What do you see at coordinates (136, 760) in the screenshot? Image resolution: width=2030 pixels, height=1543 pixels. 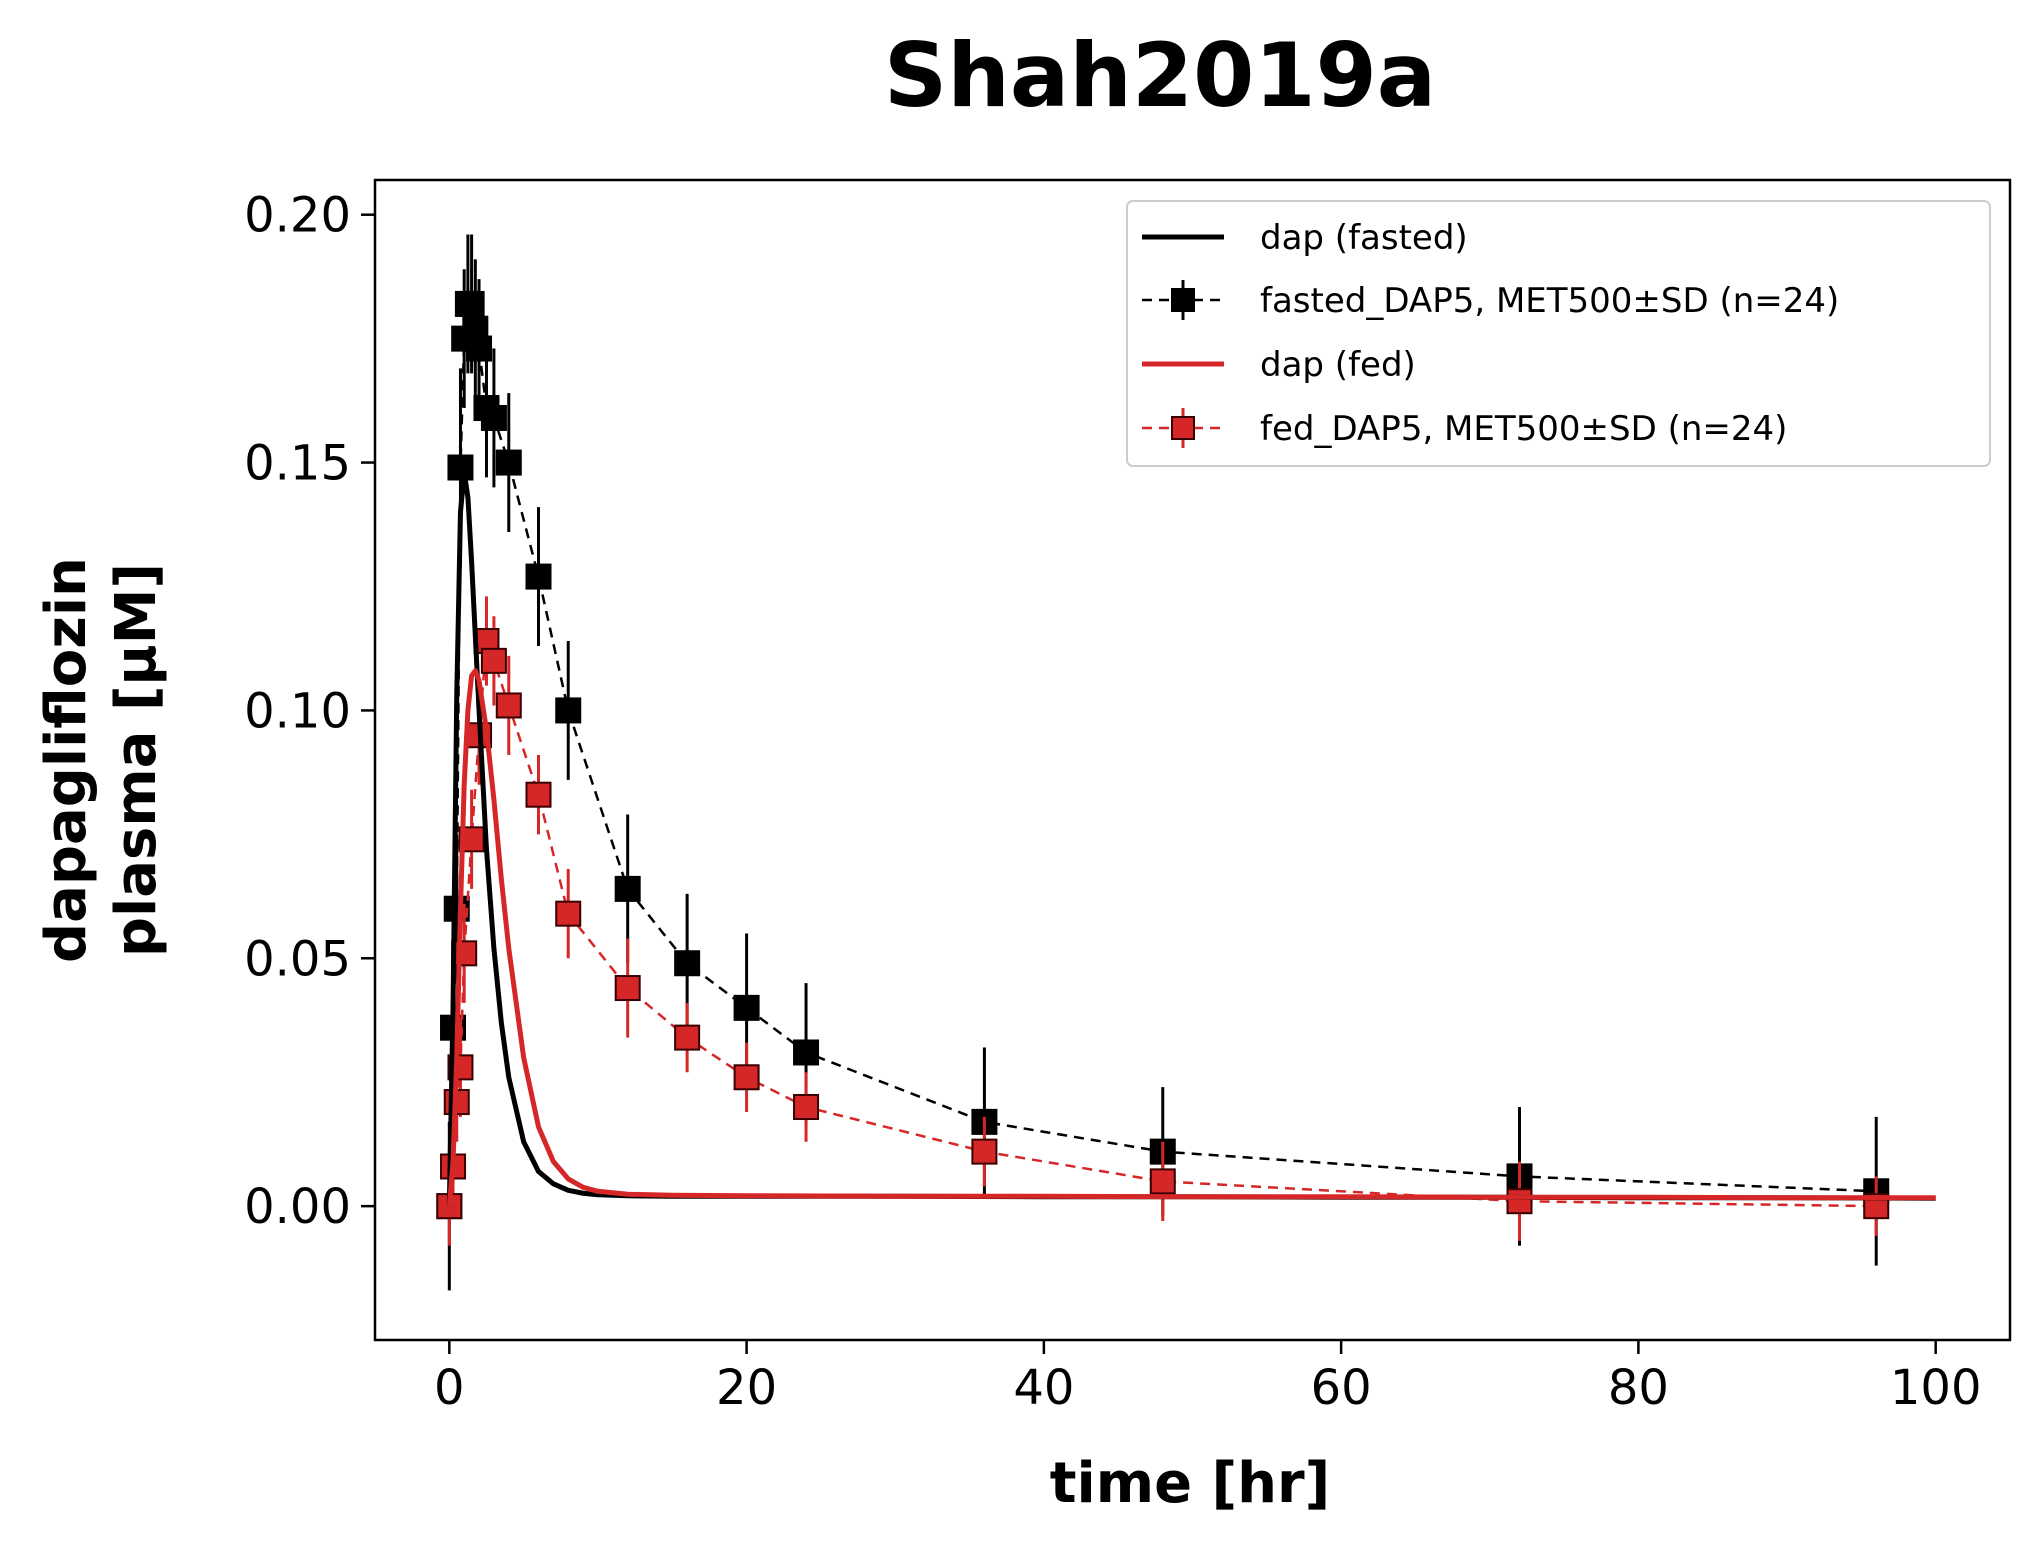 I see `y-axis-label-line2: plasma [μM]` at bounding box center [136, 760].